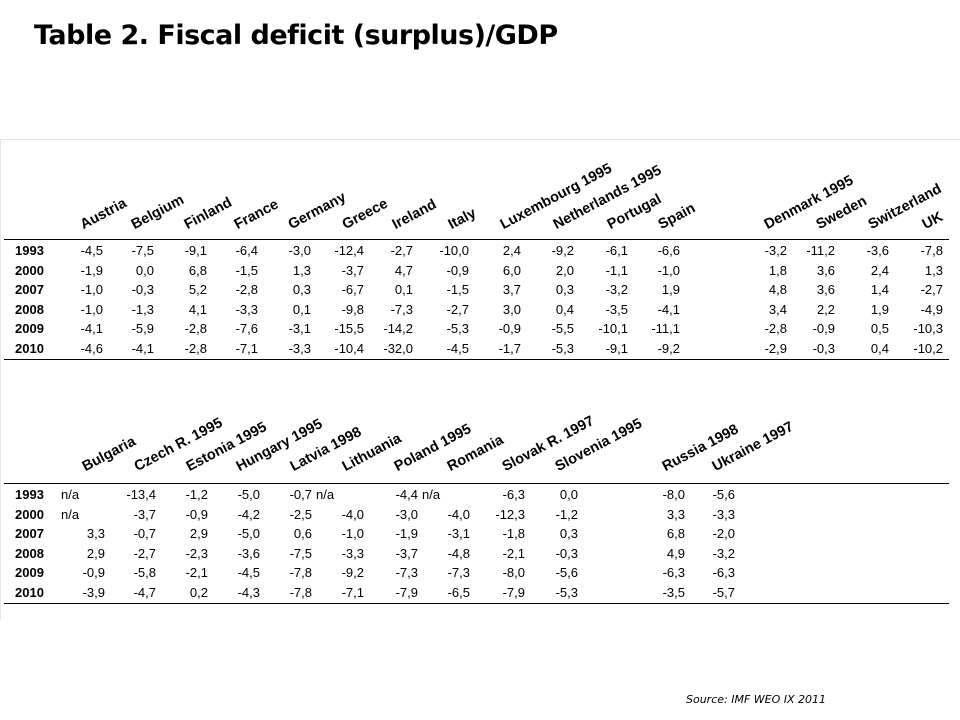  I want to click on table-cell: -11,1, so click(665, 328).